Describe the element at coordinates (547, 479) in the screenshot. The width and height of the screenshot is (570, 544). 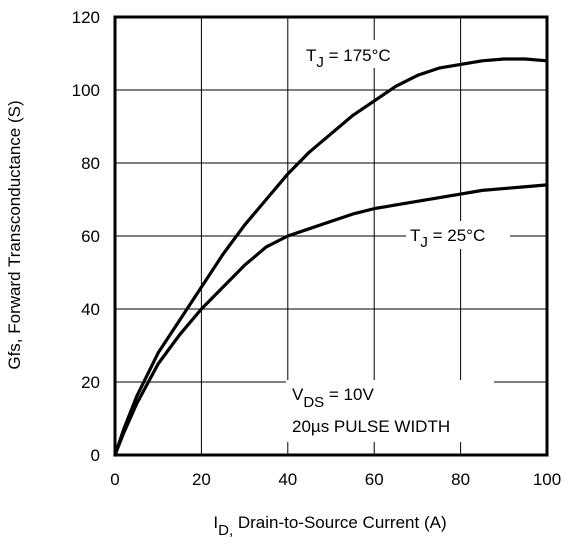
I see `x-tick-label: 100` at that location.